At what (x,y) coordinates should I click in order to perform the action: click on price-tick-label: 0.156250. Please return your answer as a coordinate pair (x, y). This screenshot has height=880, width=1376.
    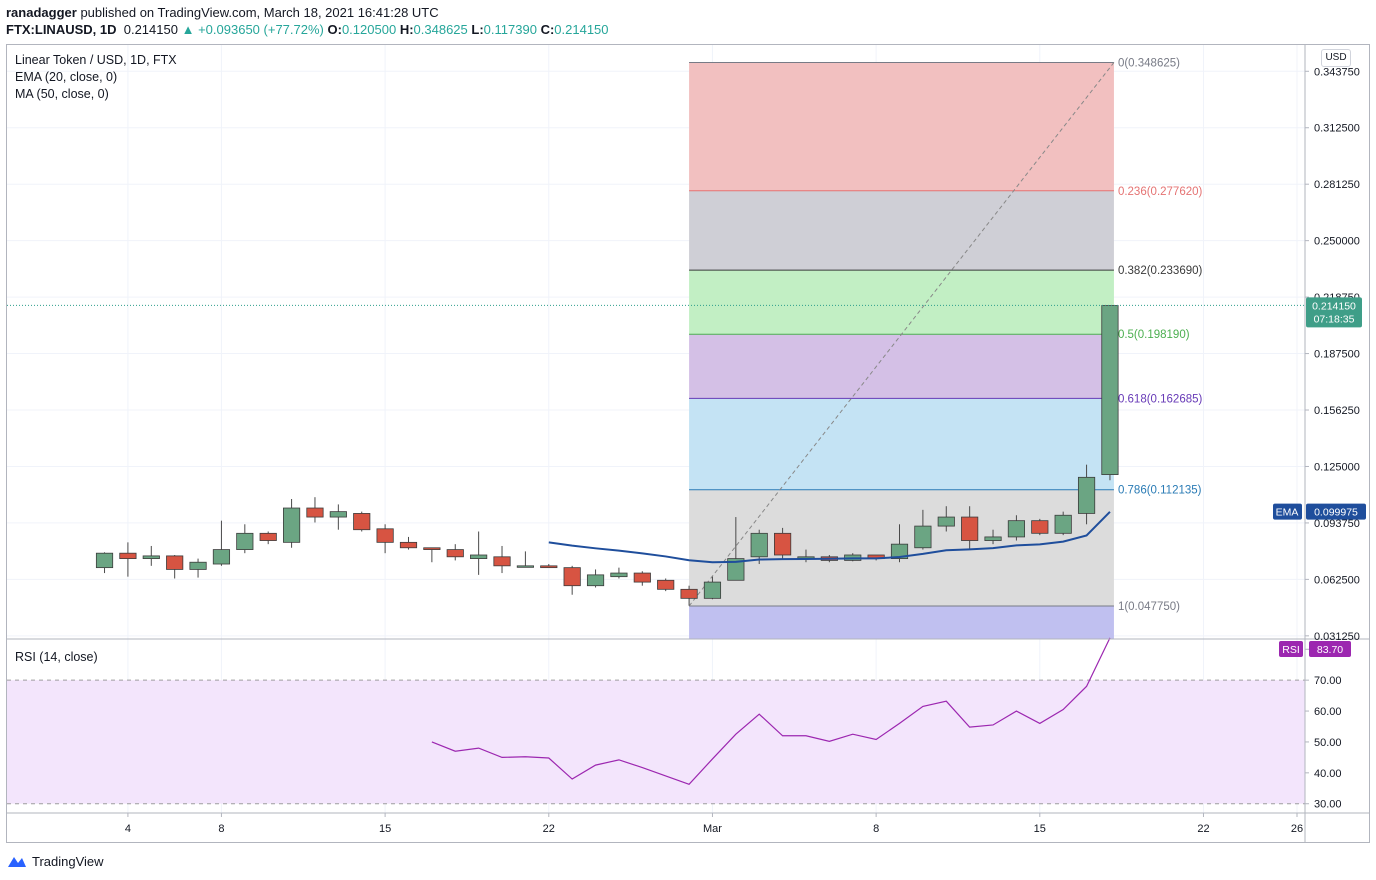
    Looking at the image, I should click on (1337, 411).